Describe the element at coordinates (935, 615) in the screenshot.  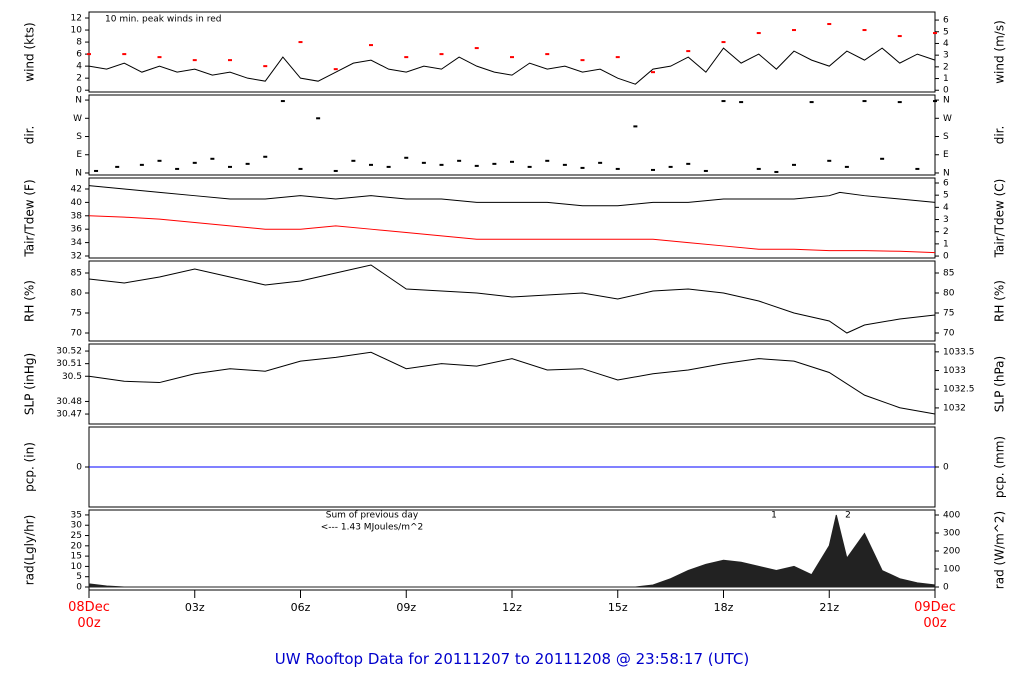
I see `x-tick-label: 09Dec 00z` at that location.